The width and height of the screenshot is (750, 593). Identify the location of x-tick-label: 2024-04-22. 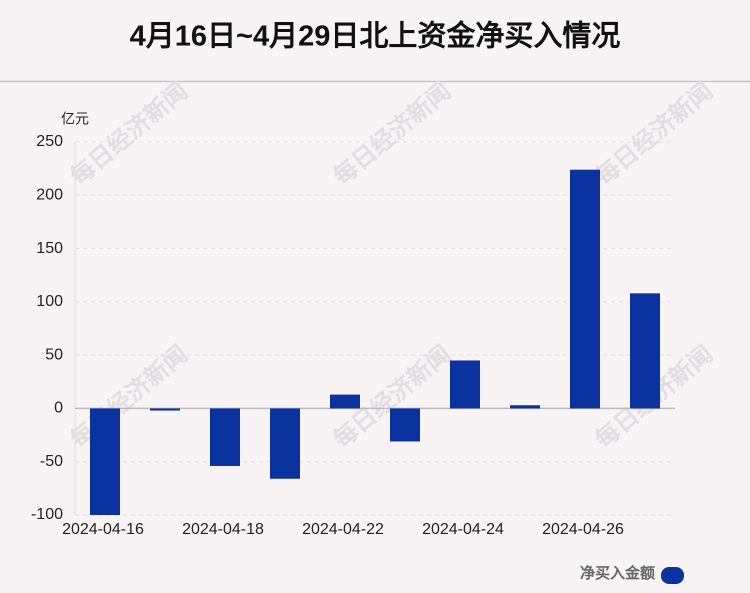
(343, 529).